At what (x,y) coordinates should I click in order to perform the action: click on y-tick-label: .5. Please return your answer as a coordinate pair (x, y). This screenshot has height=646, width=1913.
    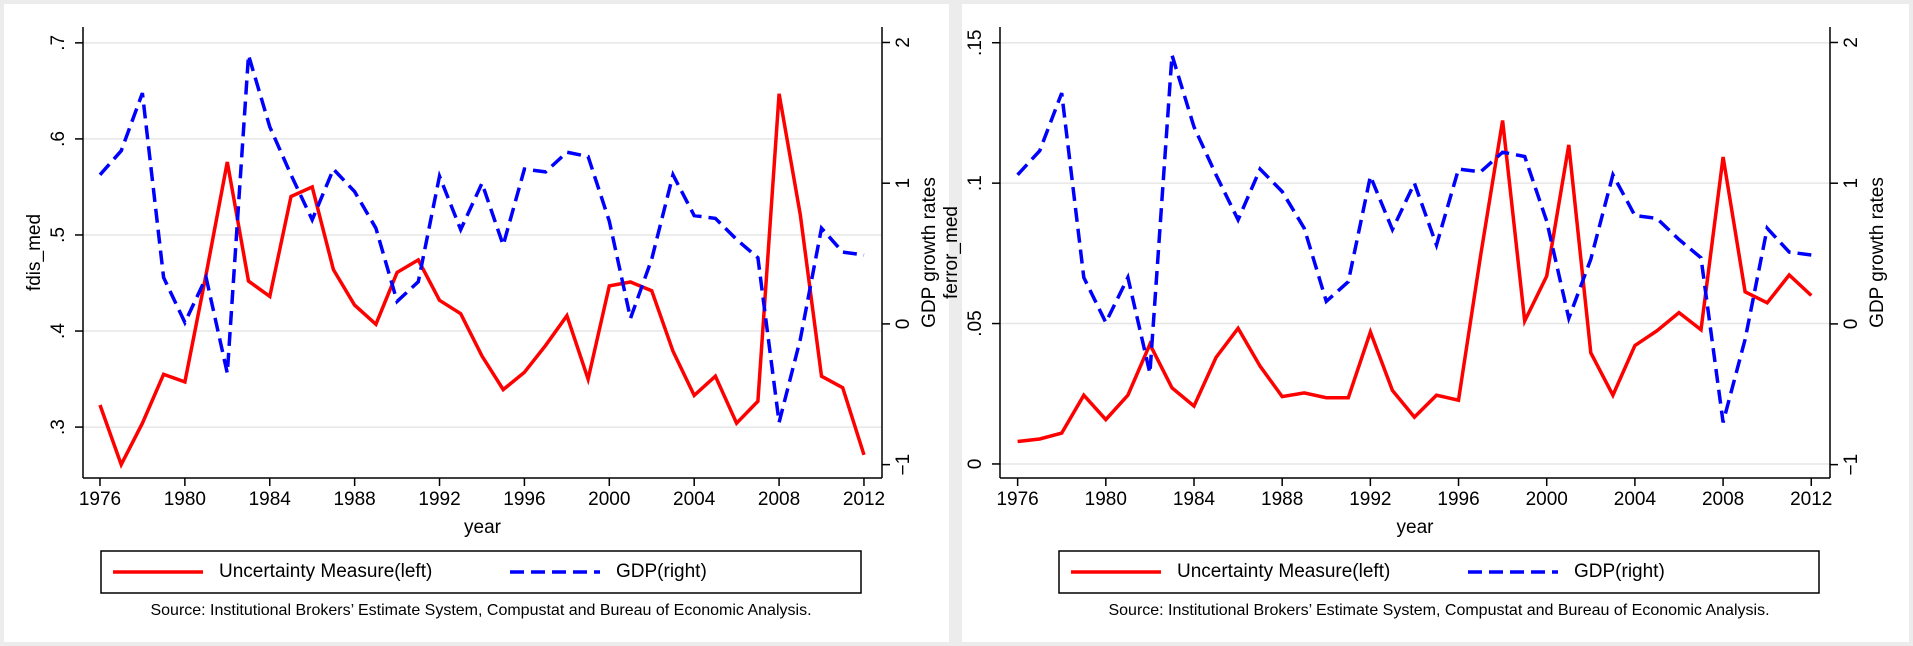
    Looking at the image, I should click on (58, 235).